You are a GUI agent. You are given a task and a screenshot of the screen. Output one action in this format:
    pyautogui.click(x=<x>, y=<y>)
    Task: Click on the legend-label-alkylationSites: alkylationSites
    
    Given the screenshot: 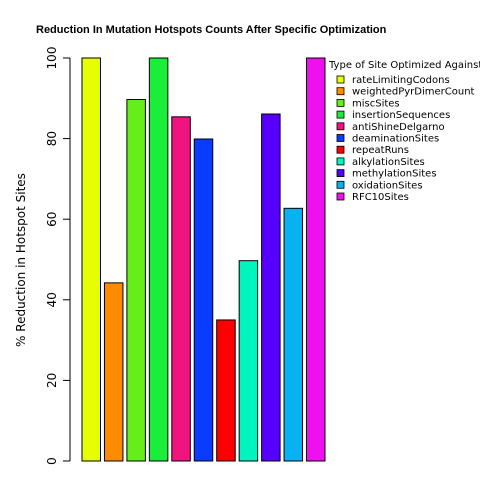 What is the action you would take?
    pyautogui.click(x=388, y=162)
    